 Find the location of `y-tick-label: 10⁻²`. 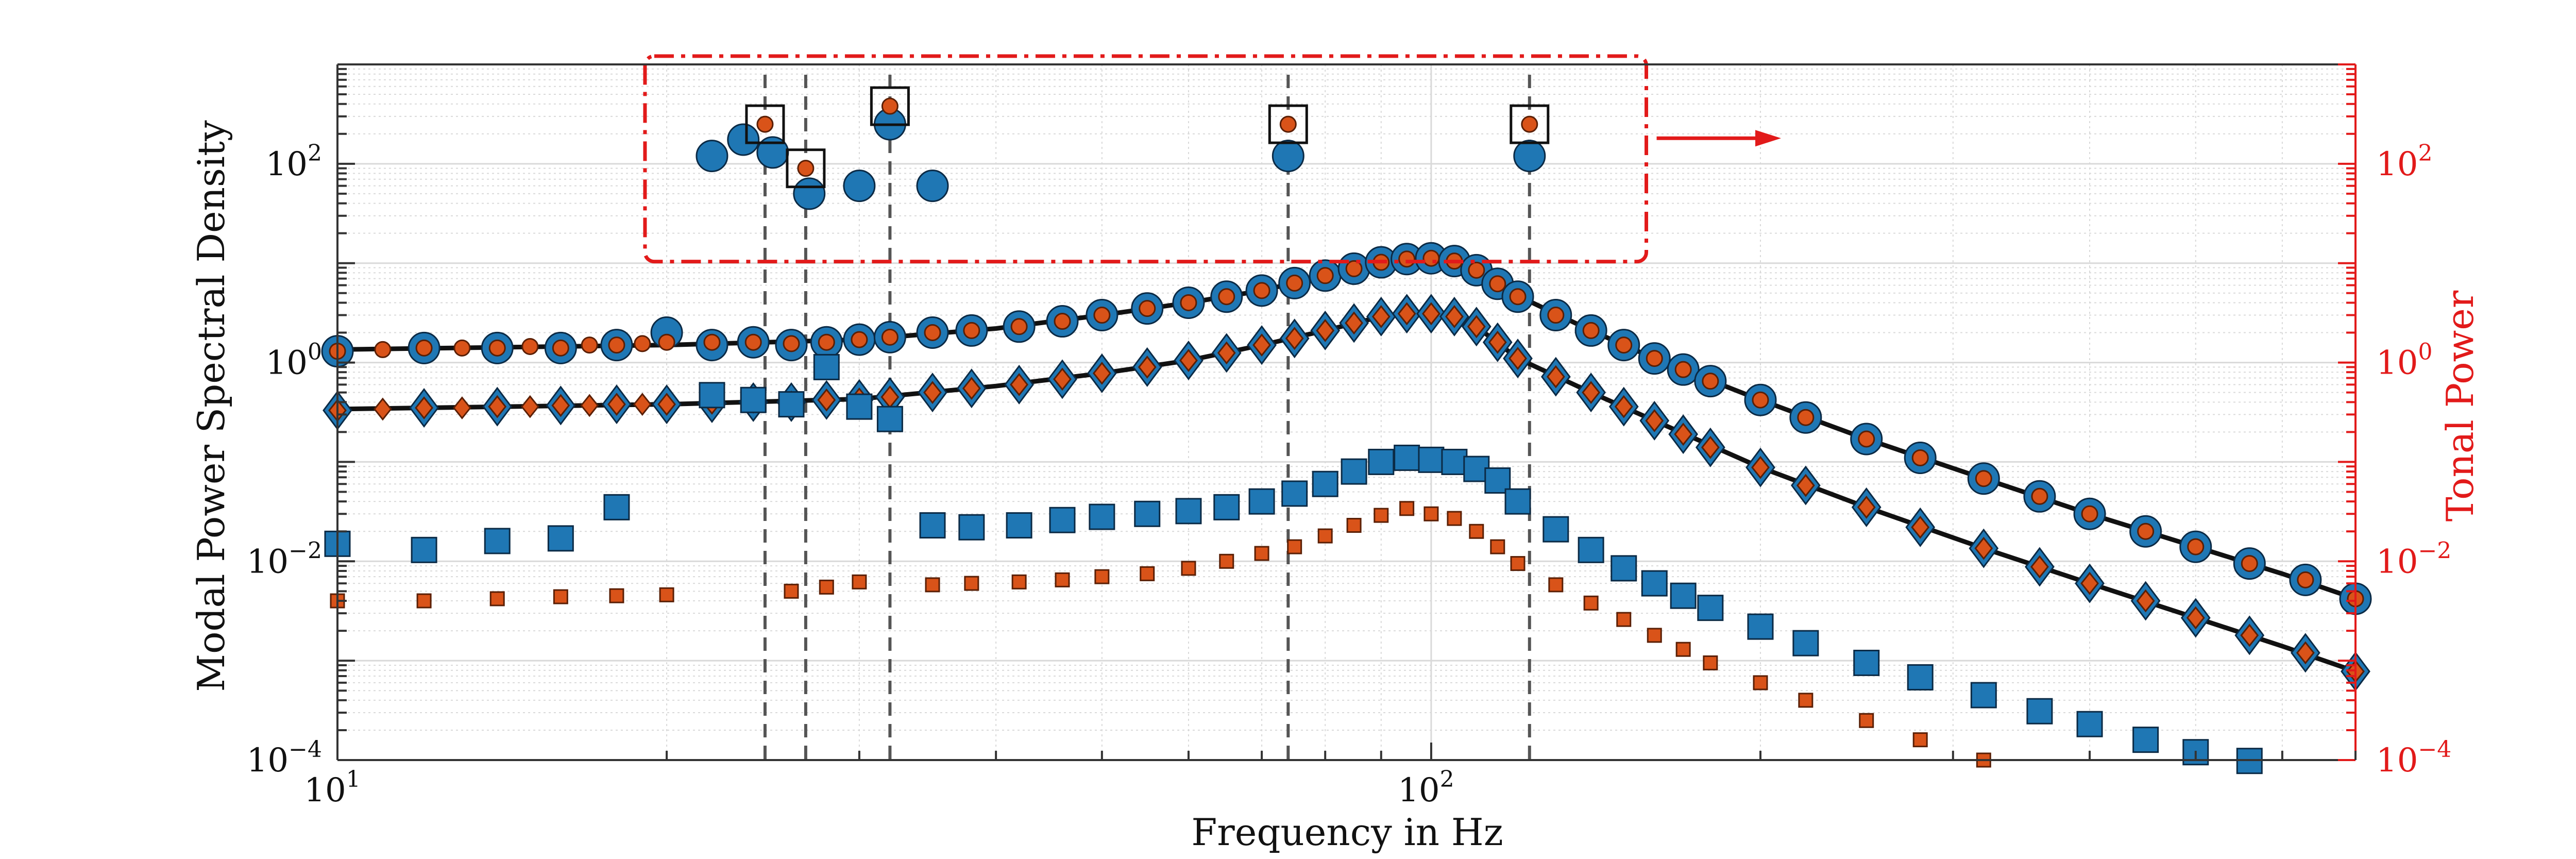

y-tick-label: 10⁻² is located at coordinates (284, 559).